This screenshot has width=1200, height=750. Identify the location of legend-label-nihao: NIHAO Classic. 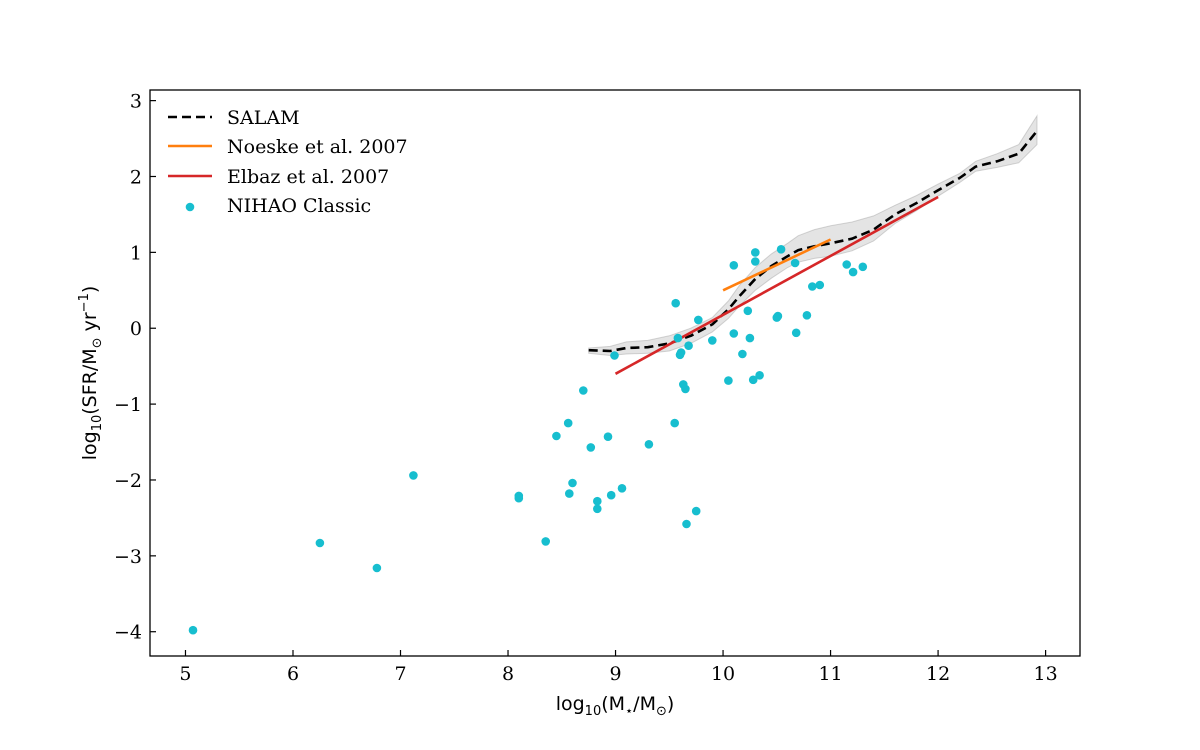
(299, 206).